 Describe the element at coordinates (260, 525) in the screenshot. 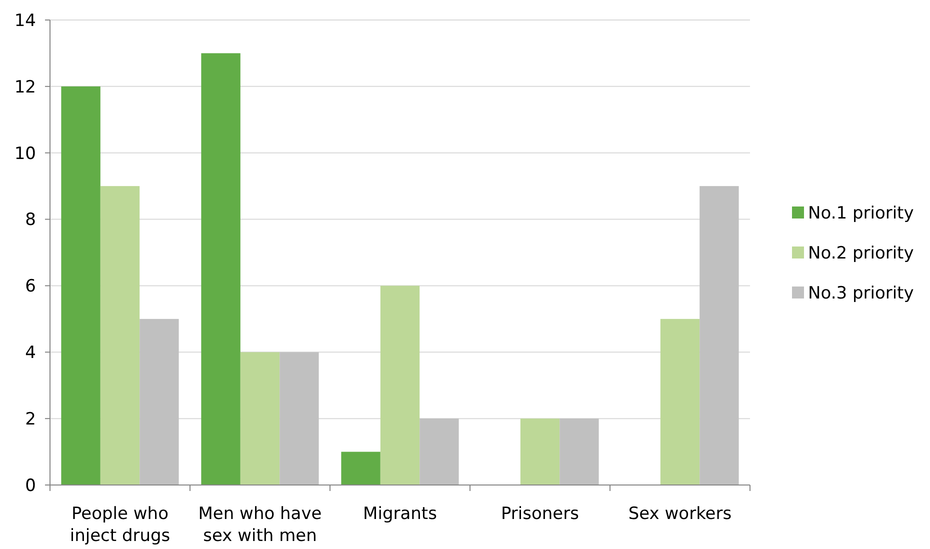

I see `x-tick-label: Men who have sex with men` at that location.